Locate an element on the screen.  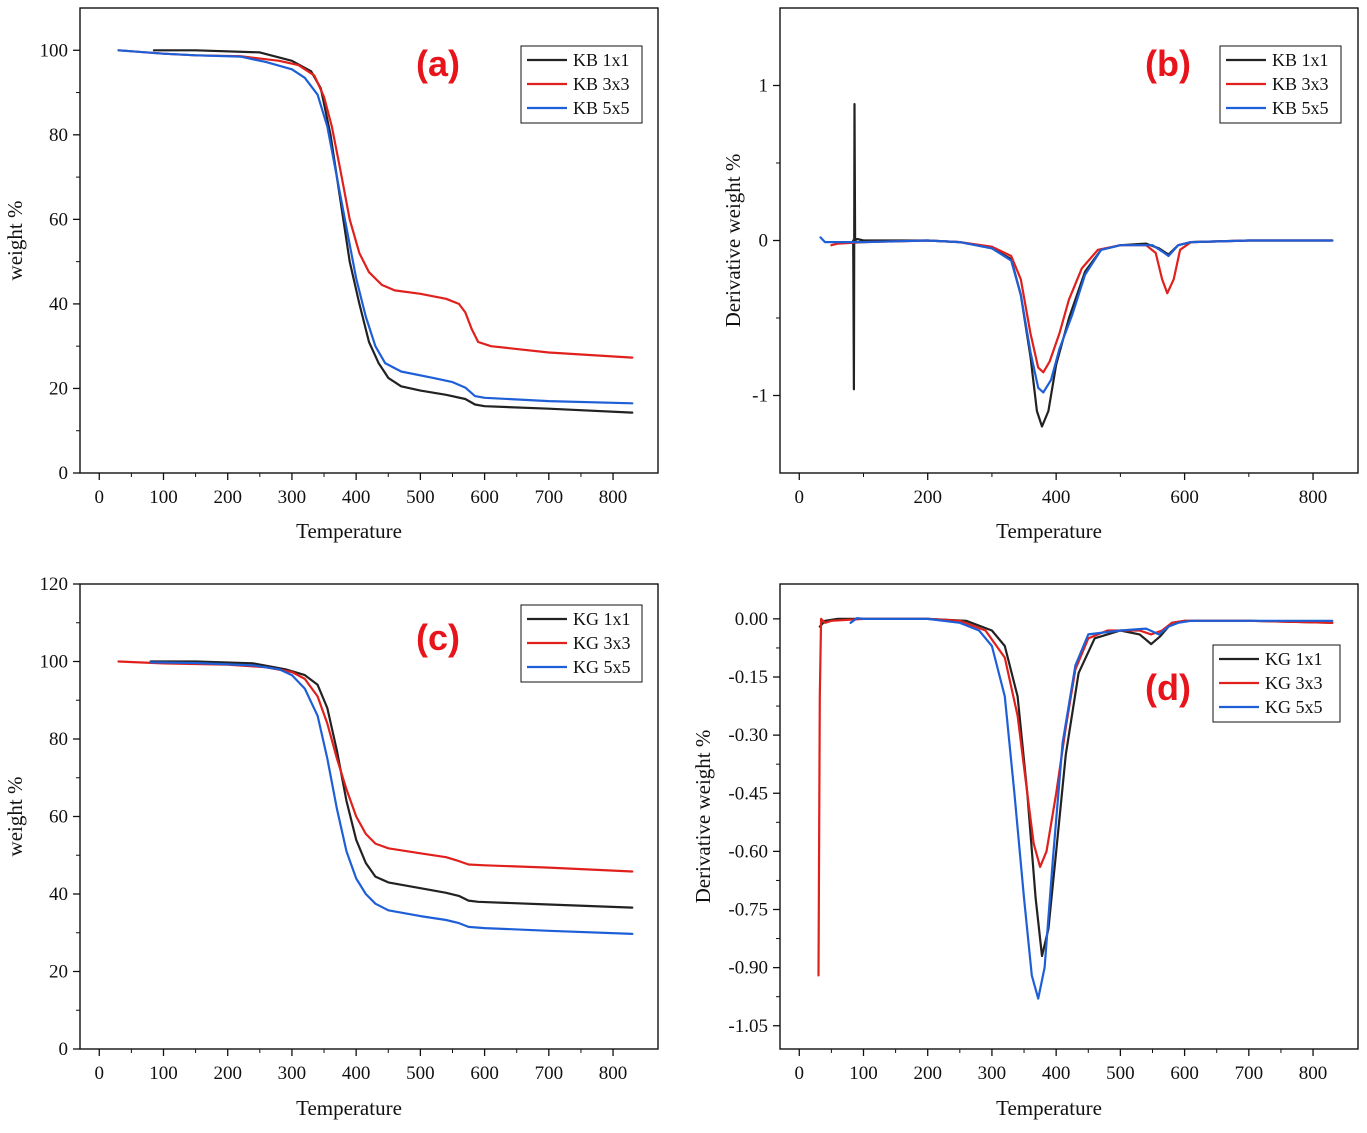
panel-label: (b) is located at coordinates (1168, 63).